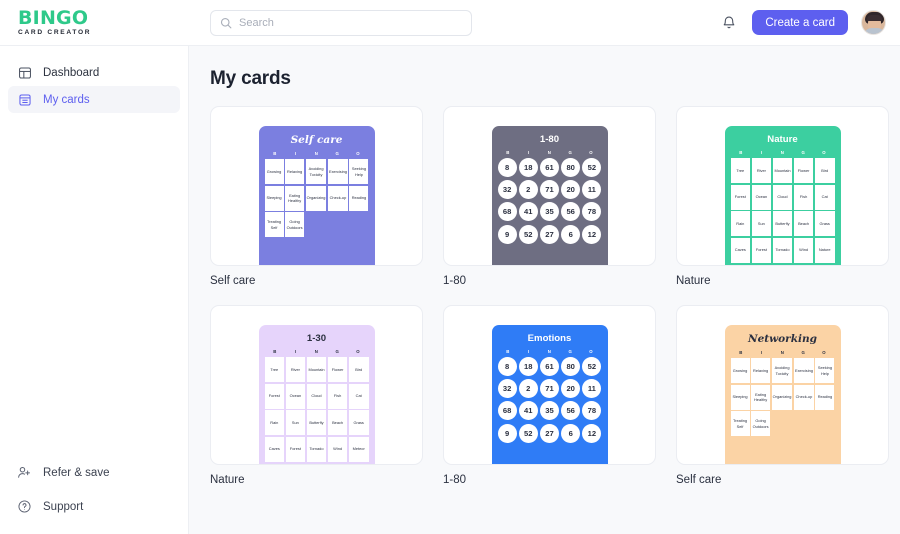  What do you see at coordinates (507, 212) in the screenshot?
I see `bingo-cell: 68` at bounding box center [507, 212].